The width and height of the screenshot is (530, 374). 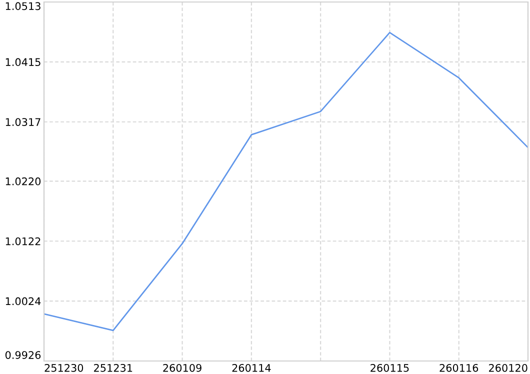 I want to click on y-tick-label: 1.0024, so click(x=23, y=301).